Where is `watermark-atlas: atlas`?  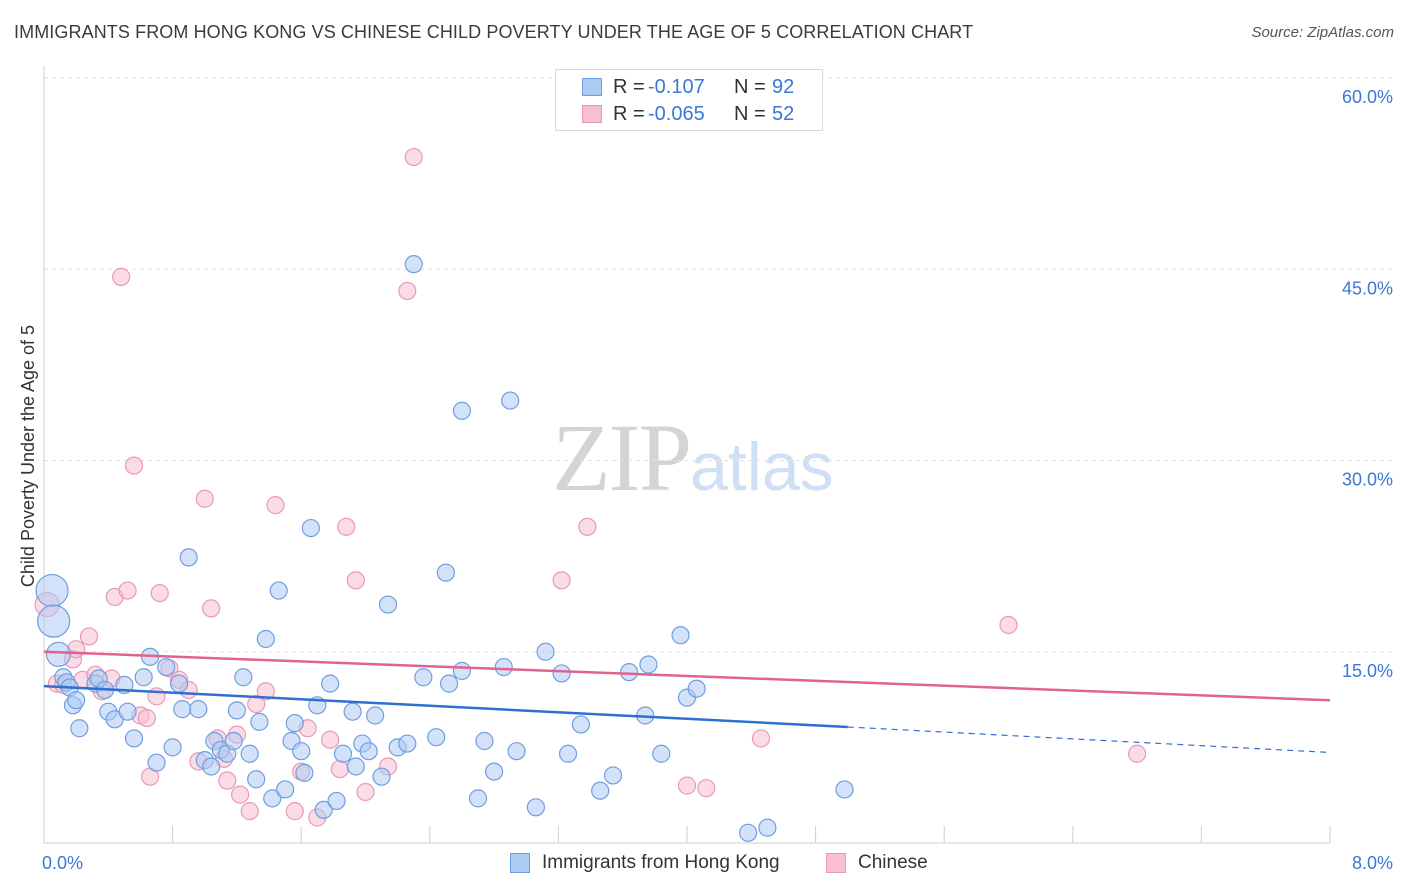
watermark-atlas: atlas is located at coordinates (762, 467).